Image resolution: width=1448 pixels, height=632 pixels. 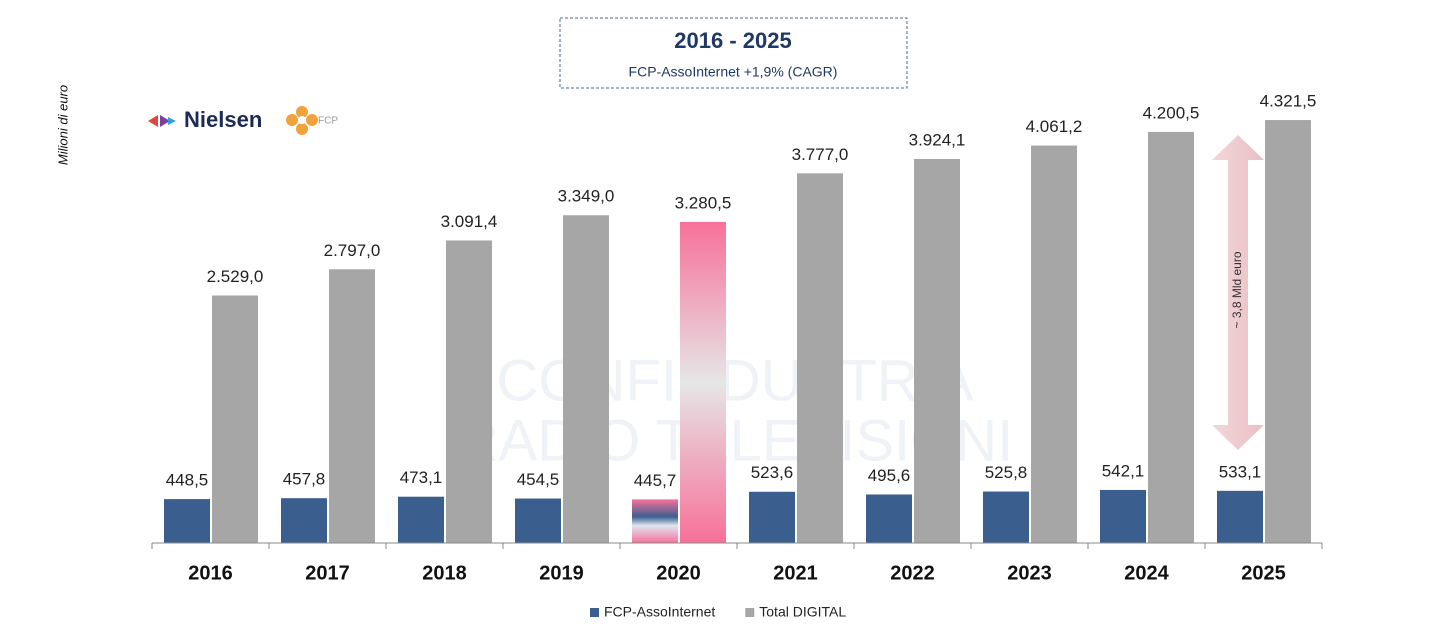 What do you see at coordinates (795, 573) in the screenshot?
I see `x-tick-label: 2021` at bounding box center [795, 573].